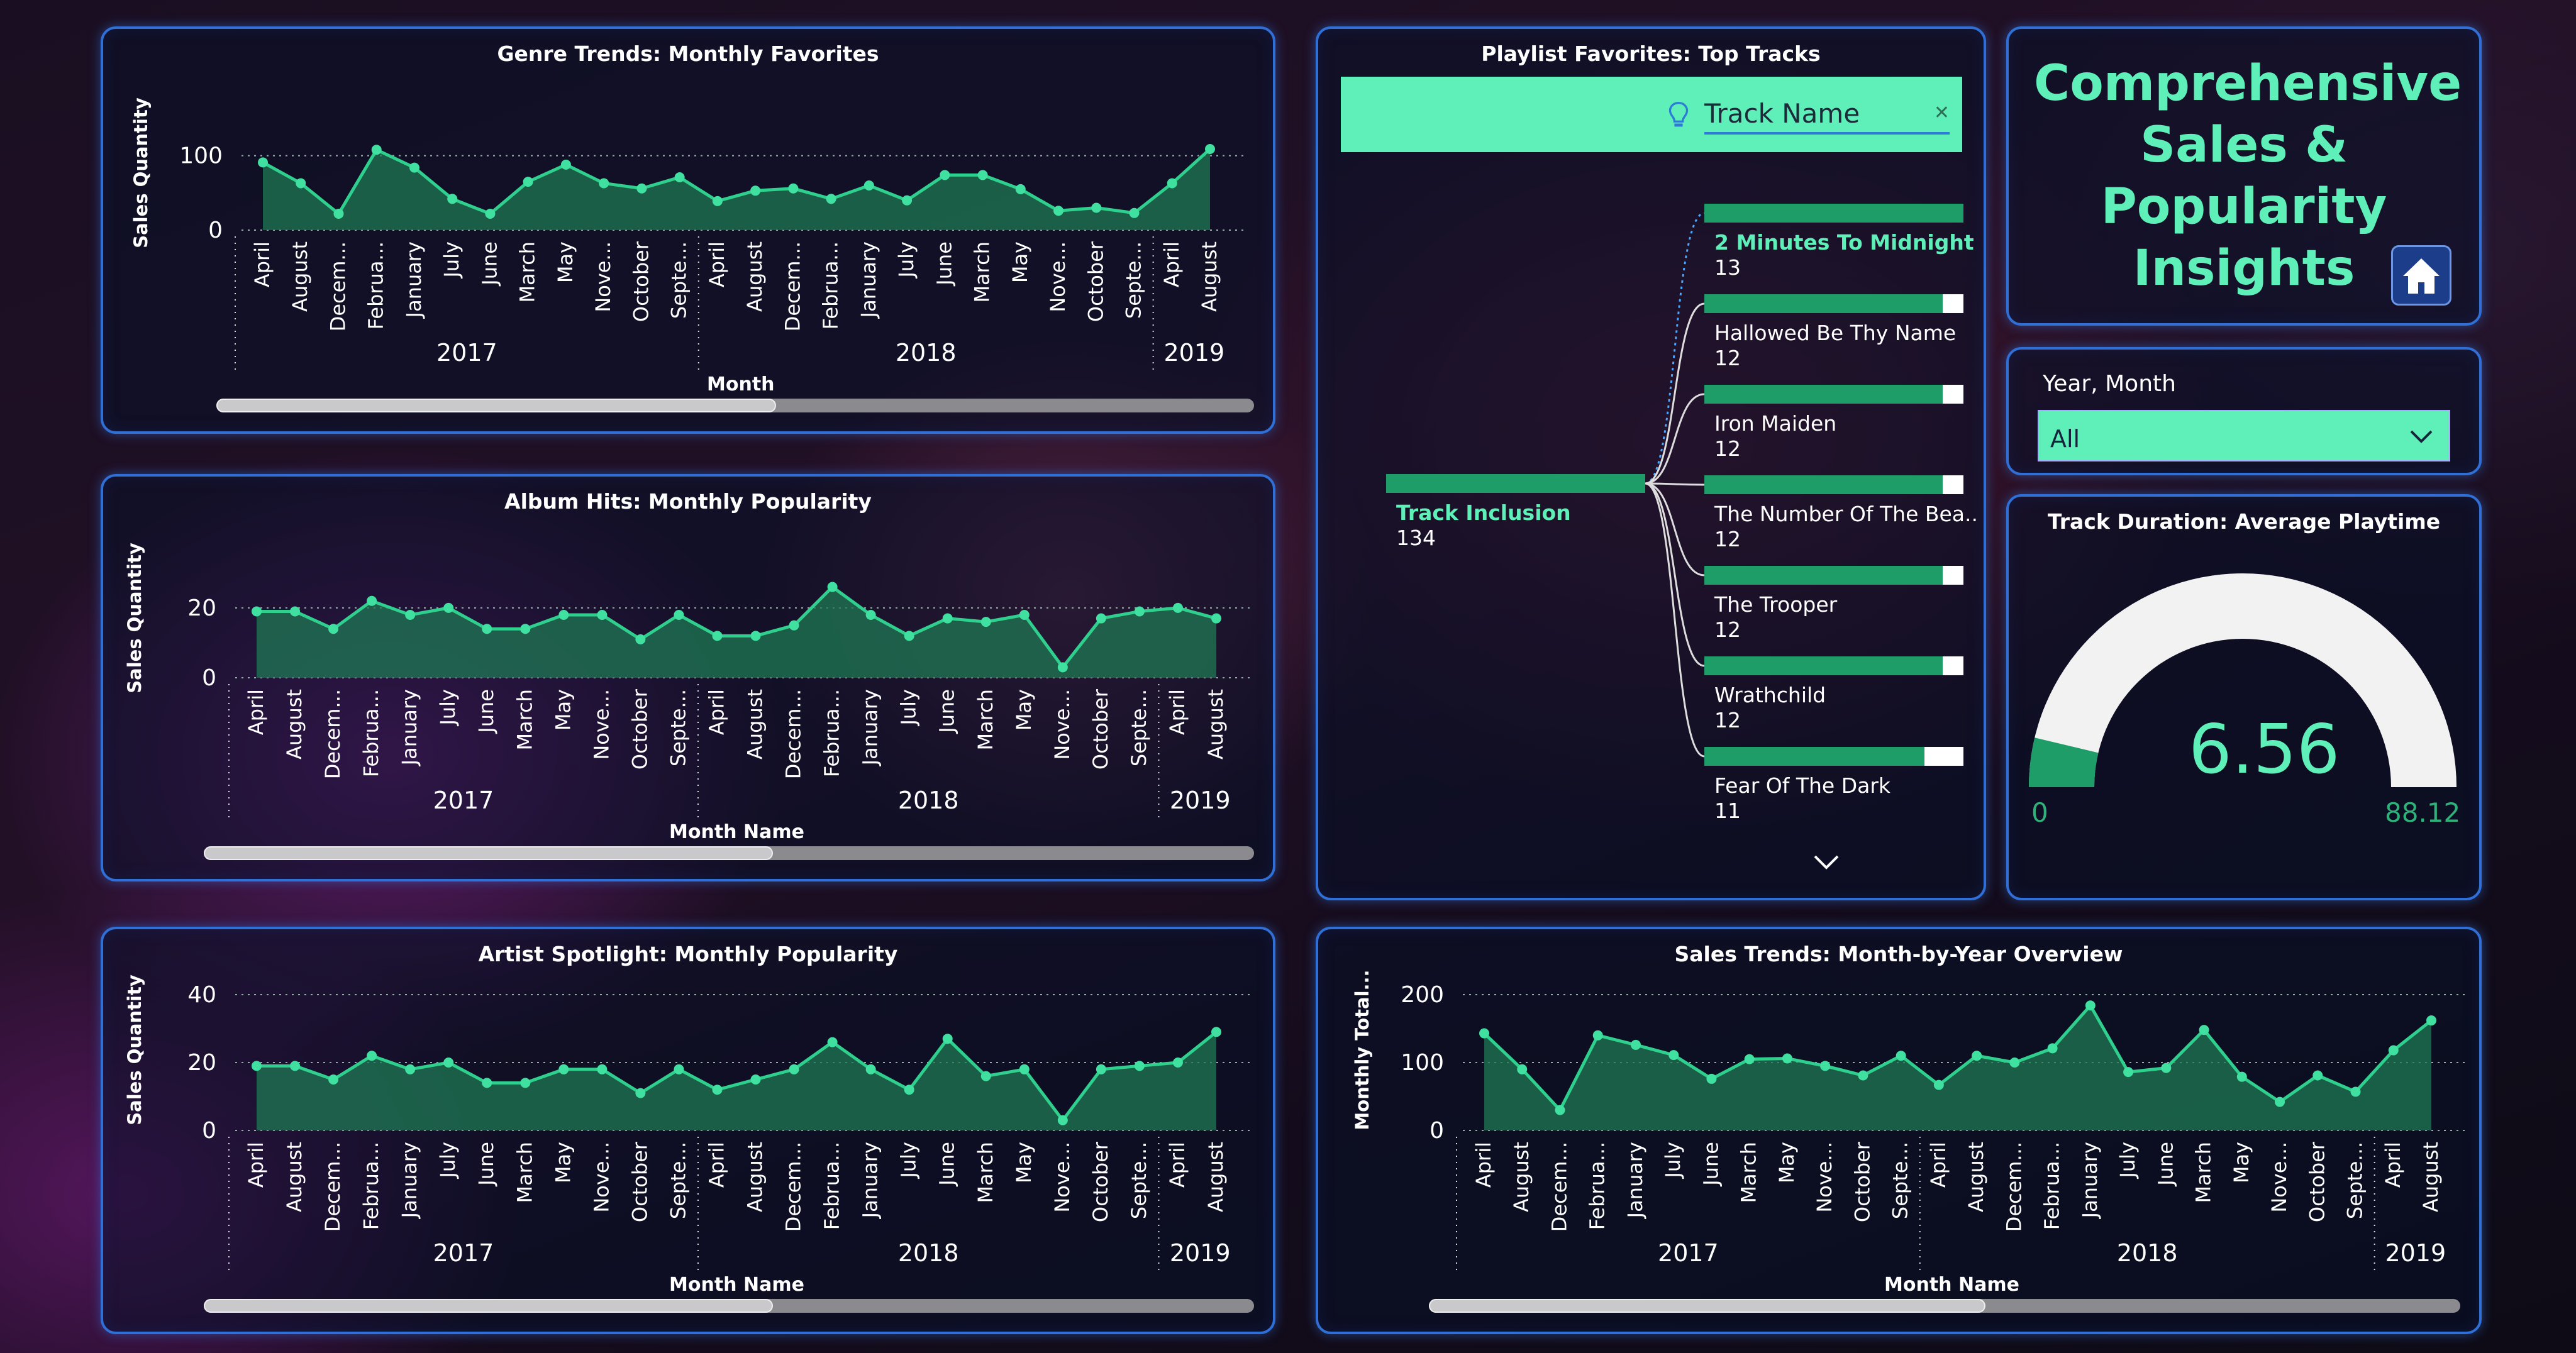 The image size is (2576, 1353). I want to click on home-icon, so click(2421, 276).